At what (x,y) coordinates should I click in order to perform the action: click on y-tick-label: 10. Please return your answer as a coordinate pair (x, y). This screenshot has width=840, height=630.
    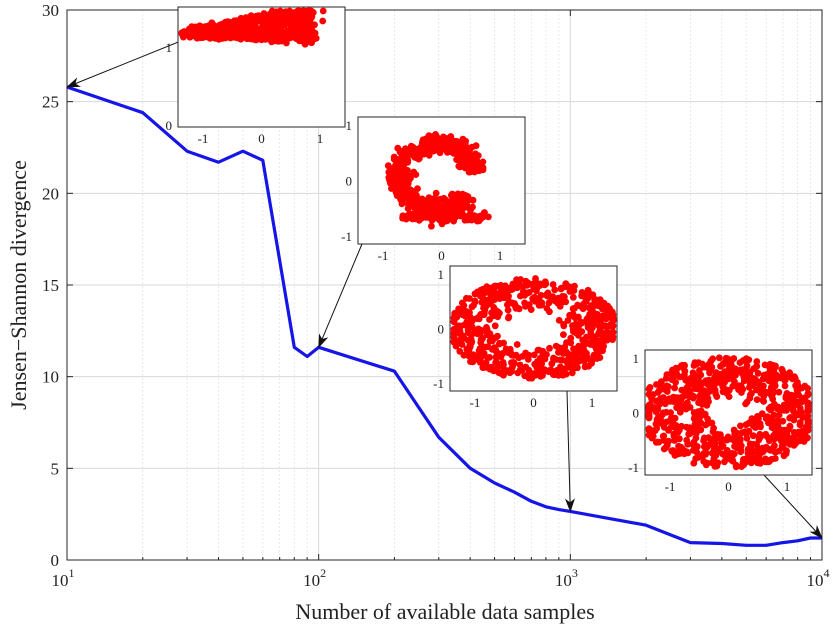
    Looking at the image, I should click on (50, 377).